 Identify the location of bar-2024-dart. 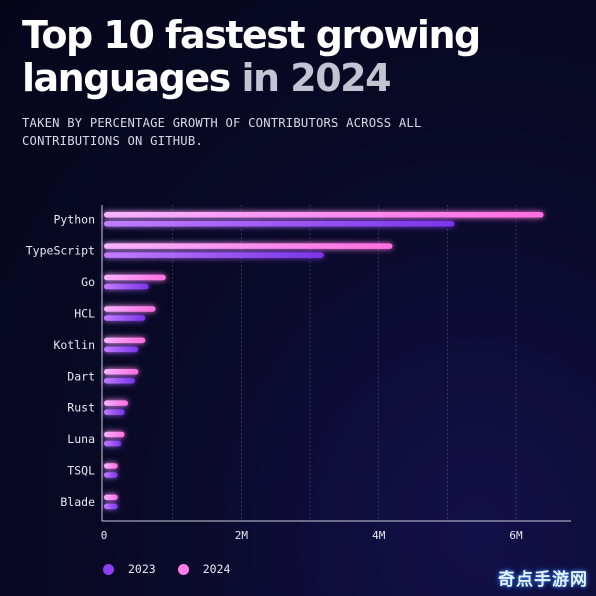
(121, 372).